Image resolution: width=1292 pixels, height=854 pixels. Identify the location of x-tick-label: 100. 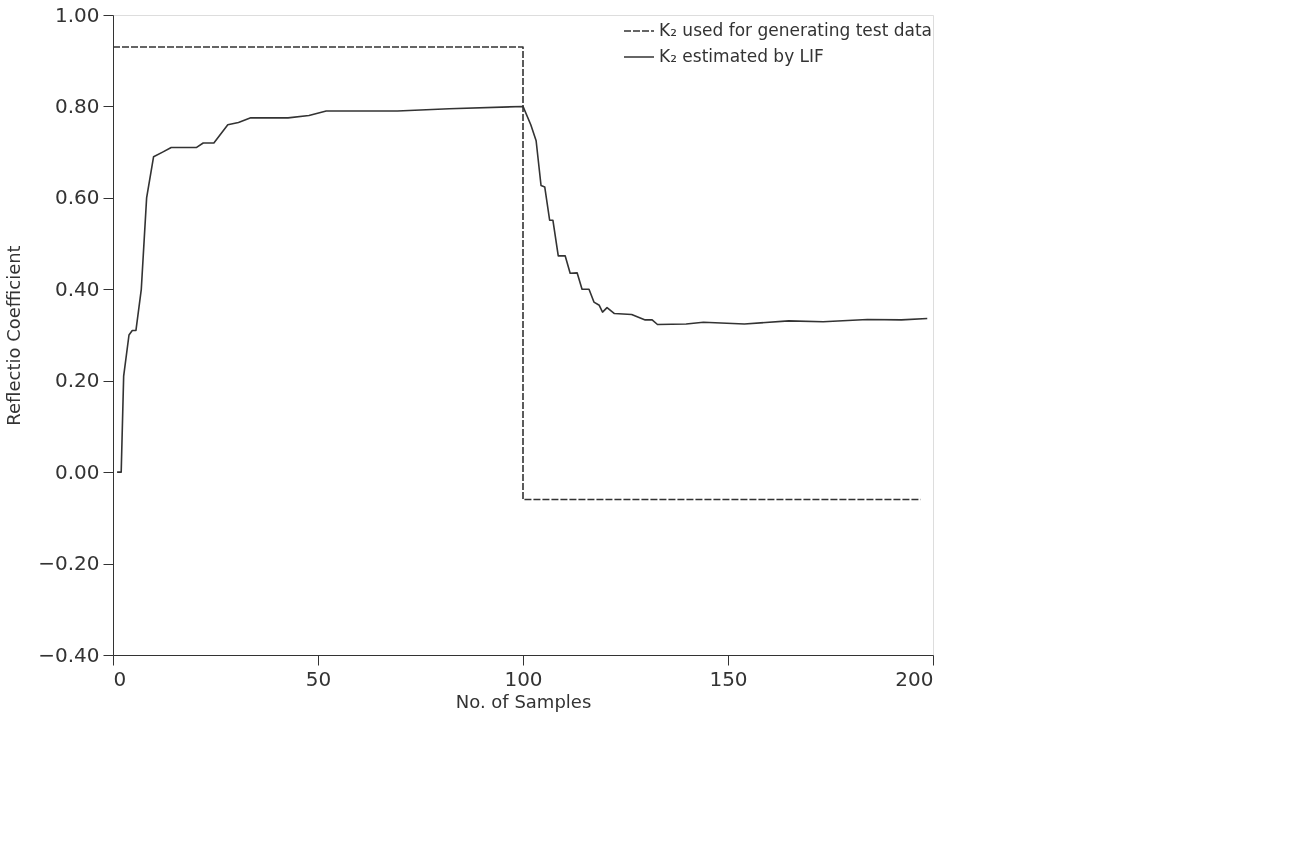
(523, 678).